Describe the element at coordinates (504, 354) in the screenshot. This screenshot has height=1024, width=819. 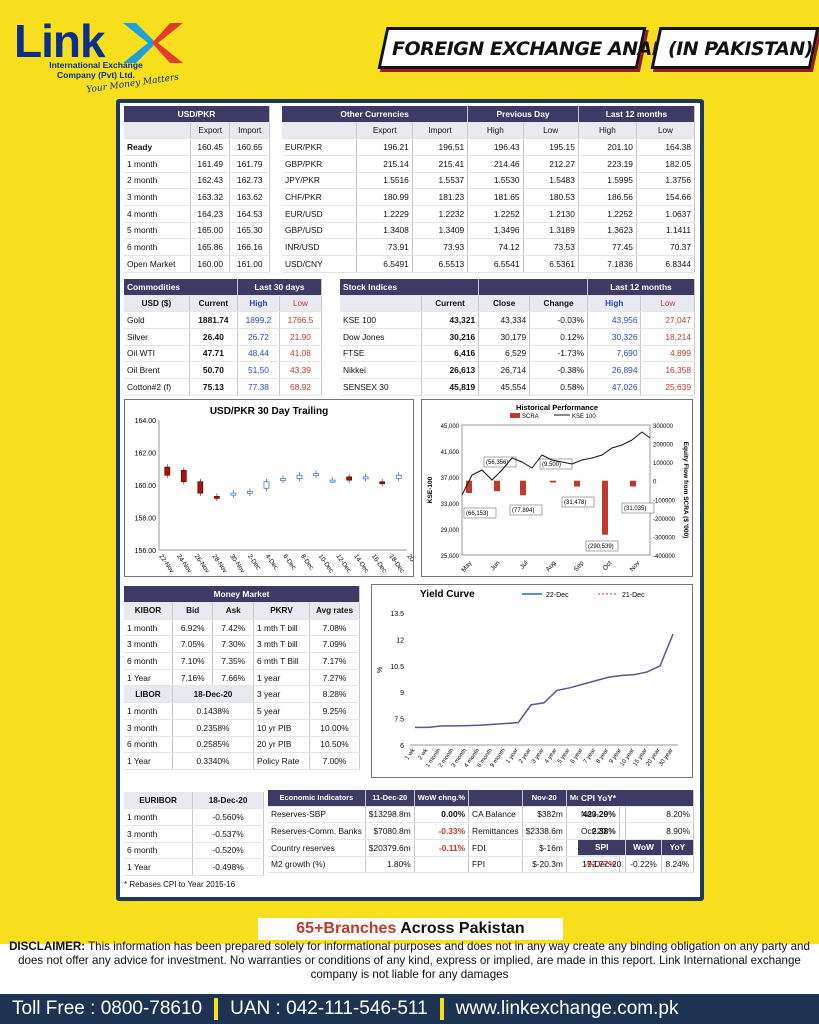
I see `table-cell: 6,529` at that location.